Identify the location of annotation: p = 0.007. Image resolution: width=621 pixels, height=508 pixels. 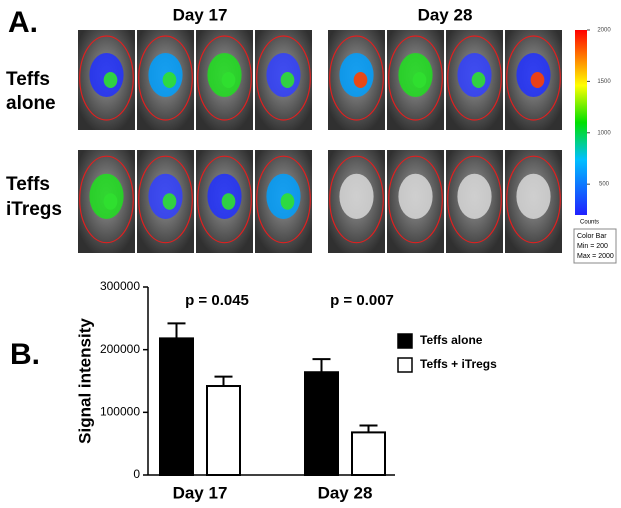
(362, 300).